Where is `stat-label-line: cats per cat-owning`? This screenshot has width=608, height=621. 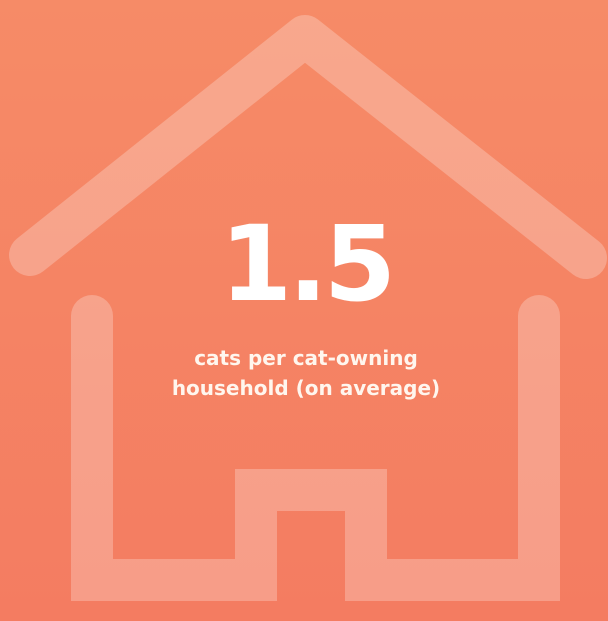
stat-label-line: cats per cat-owning is located at coordinates (306, 358).